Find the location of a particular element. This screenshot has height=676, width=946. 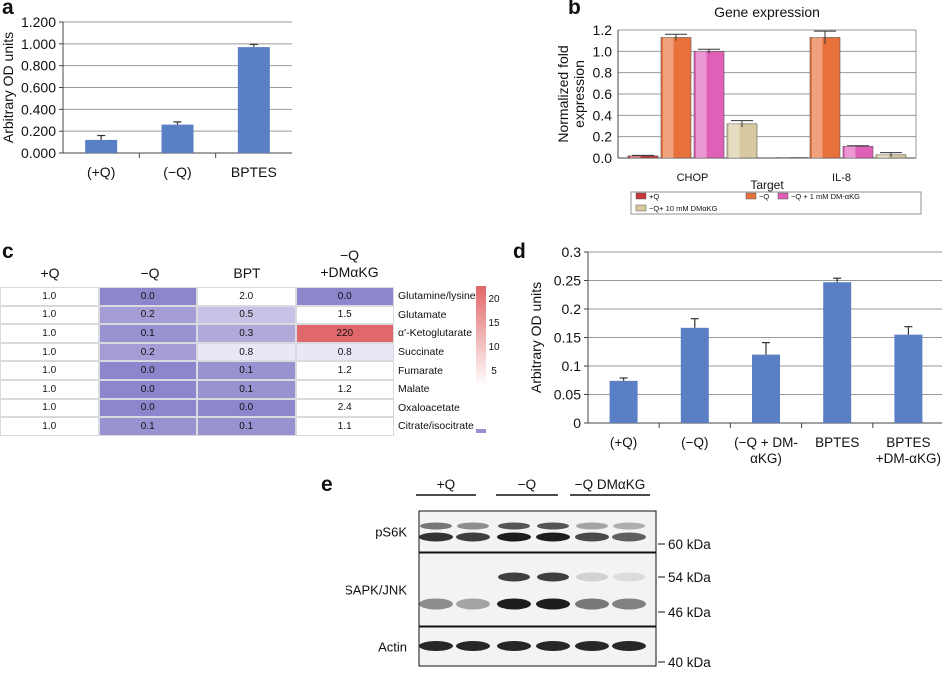

heatmap-row-label: Succinate is located at coordinates (421, 352).